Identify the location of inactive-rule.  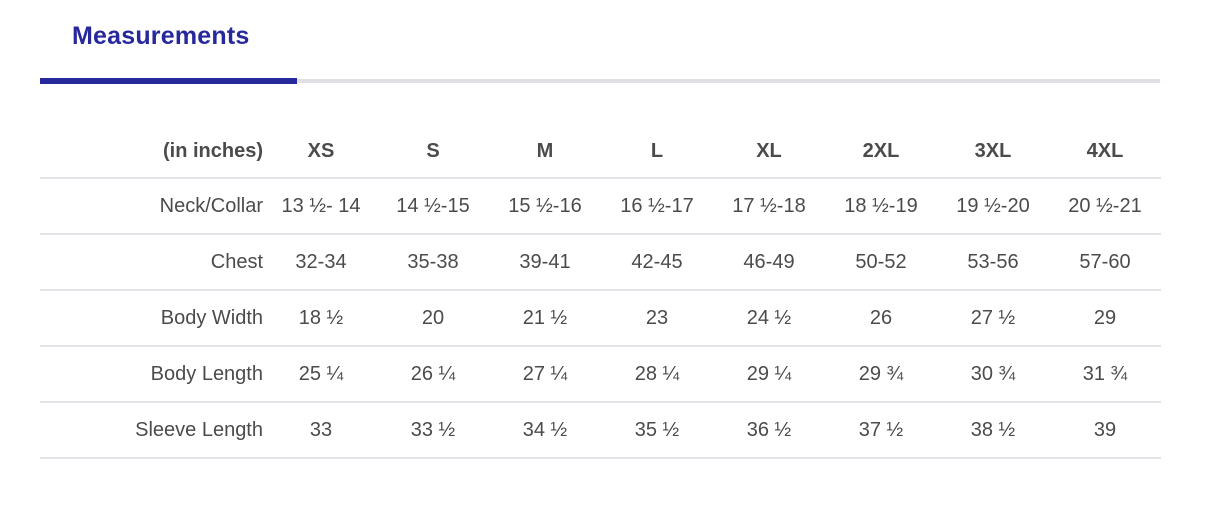
(728, 81).